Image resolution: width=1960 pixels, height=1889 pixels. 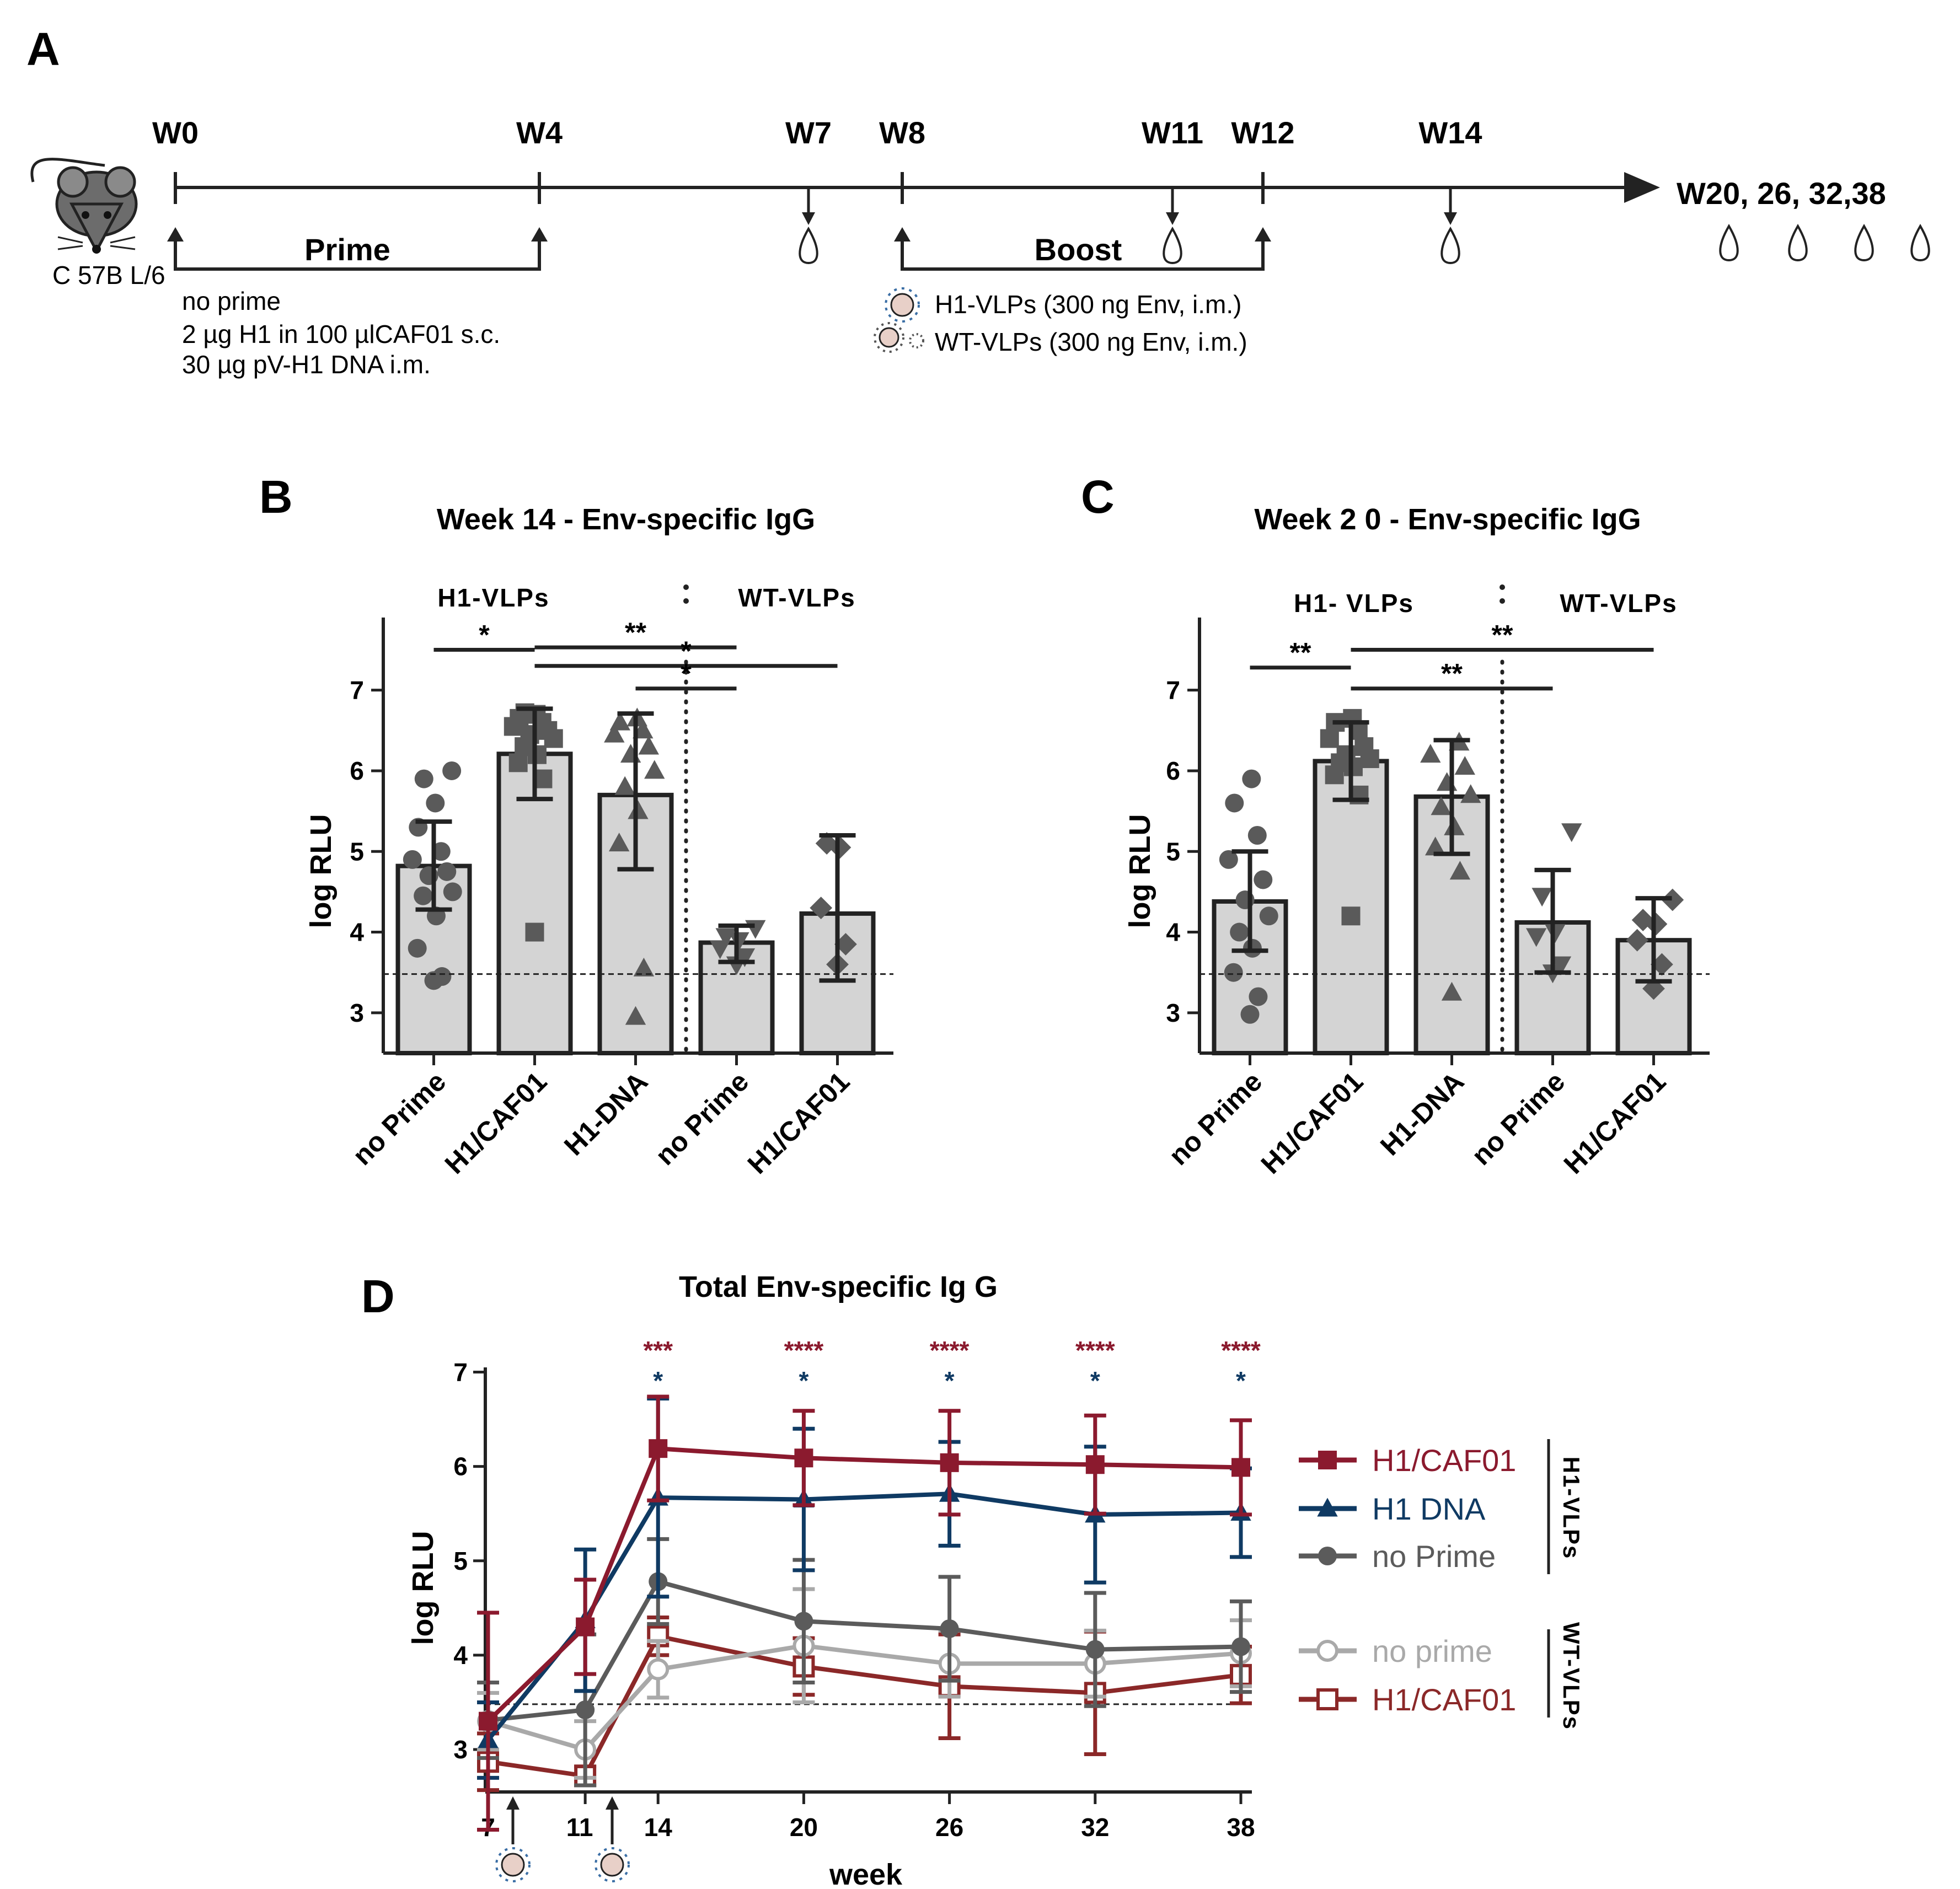 I want to click on panel-b-group-wt: WT-VLPs, so click(x=796, y=597).